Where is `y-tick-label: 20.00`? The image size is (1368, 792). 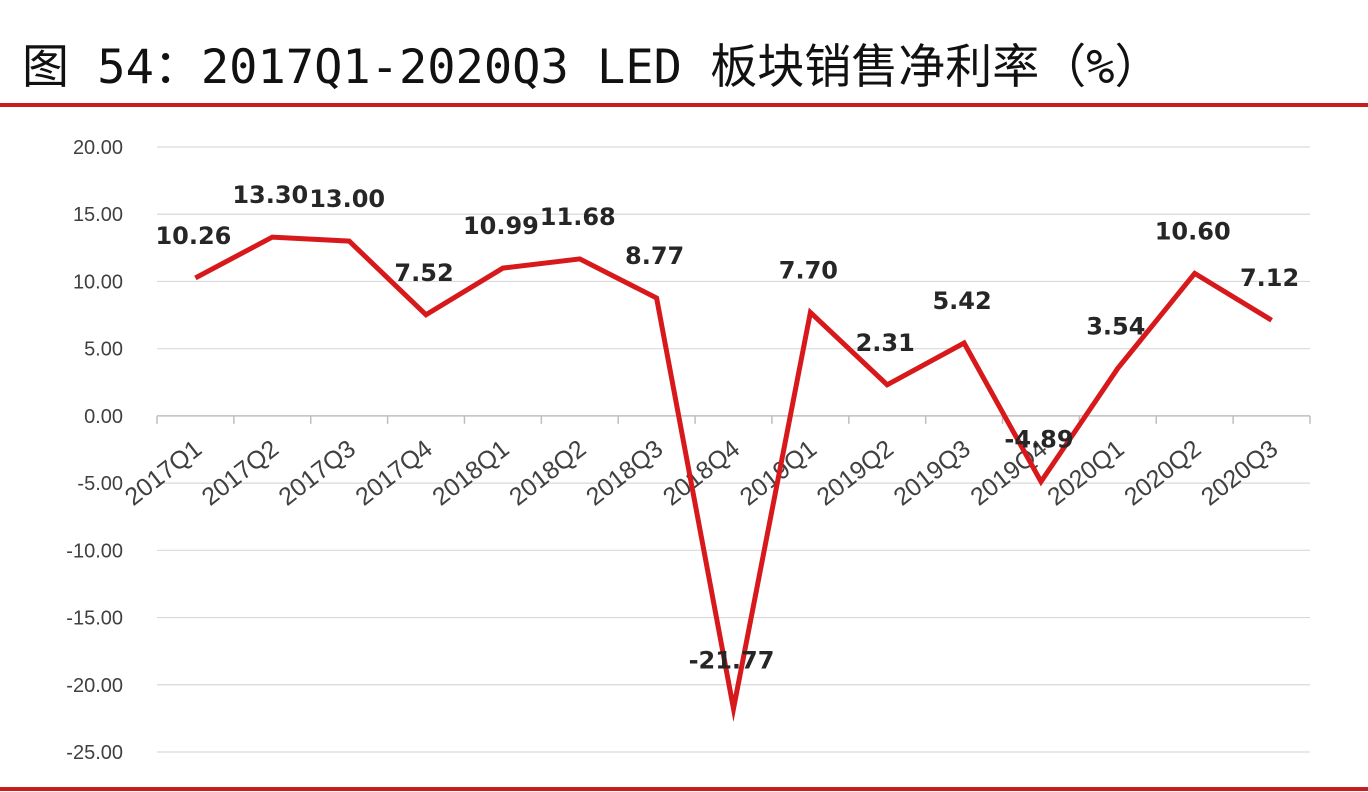
y-tick-label: 20.00 is located at coordinates (98, 148).